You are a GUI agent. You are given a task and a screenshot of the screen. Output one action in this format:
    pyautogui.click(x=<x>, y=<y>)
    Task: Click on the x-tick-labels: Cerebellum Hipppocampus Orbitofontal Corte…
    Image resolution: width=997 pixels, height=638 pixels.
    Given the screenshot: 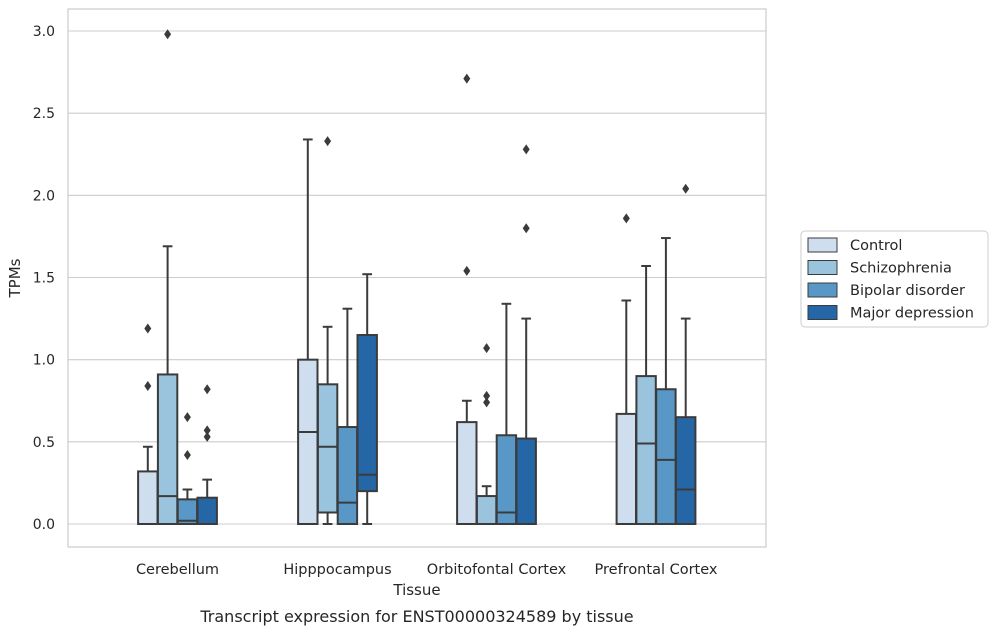 What is the action you would take?
    pyautogui.click(x=427, y=570)
    